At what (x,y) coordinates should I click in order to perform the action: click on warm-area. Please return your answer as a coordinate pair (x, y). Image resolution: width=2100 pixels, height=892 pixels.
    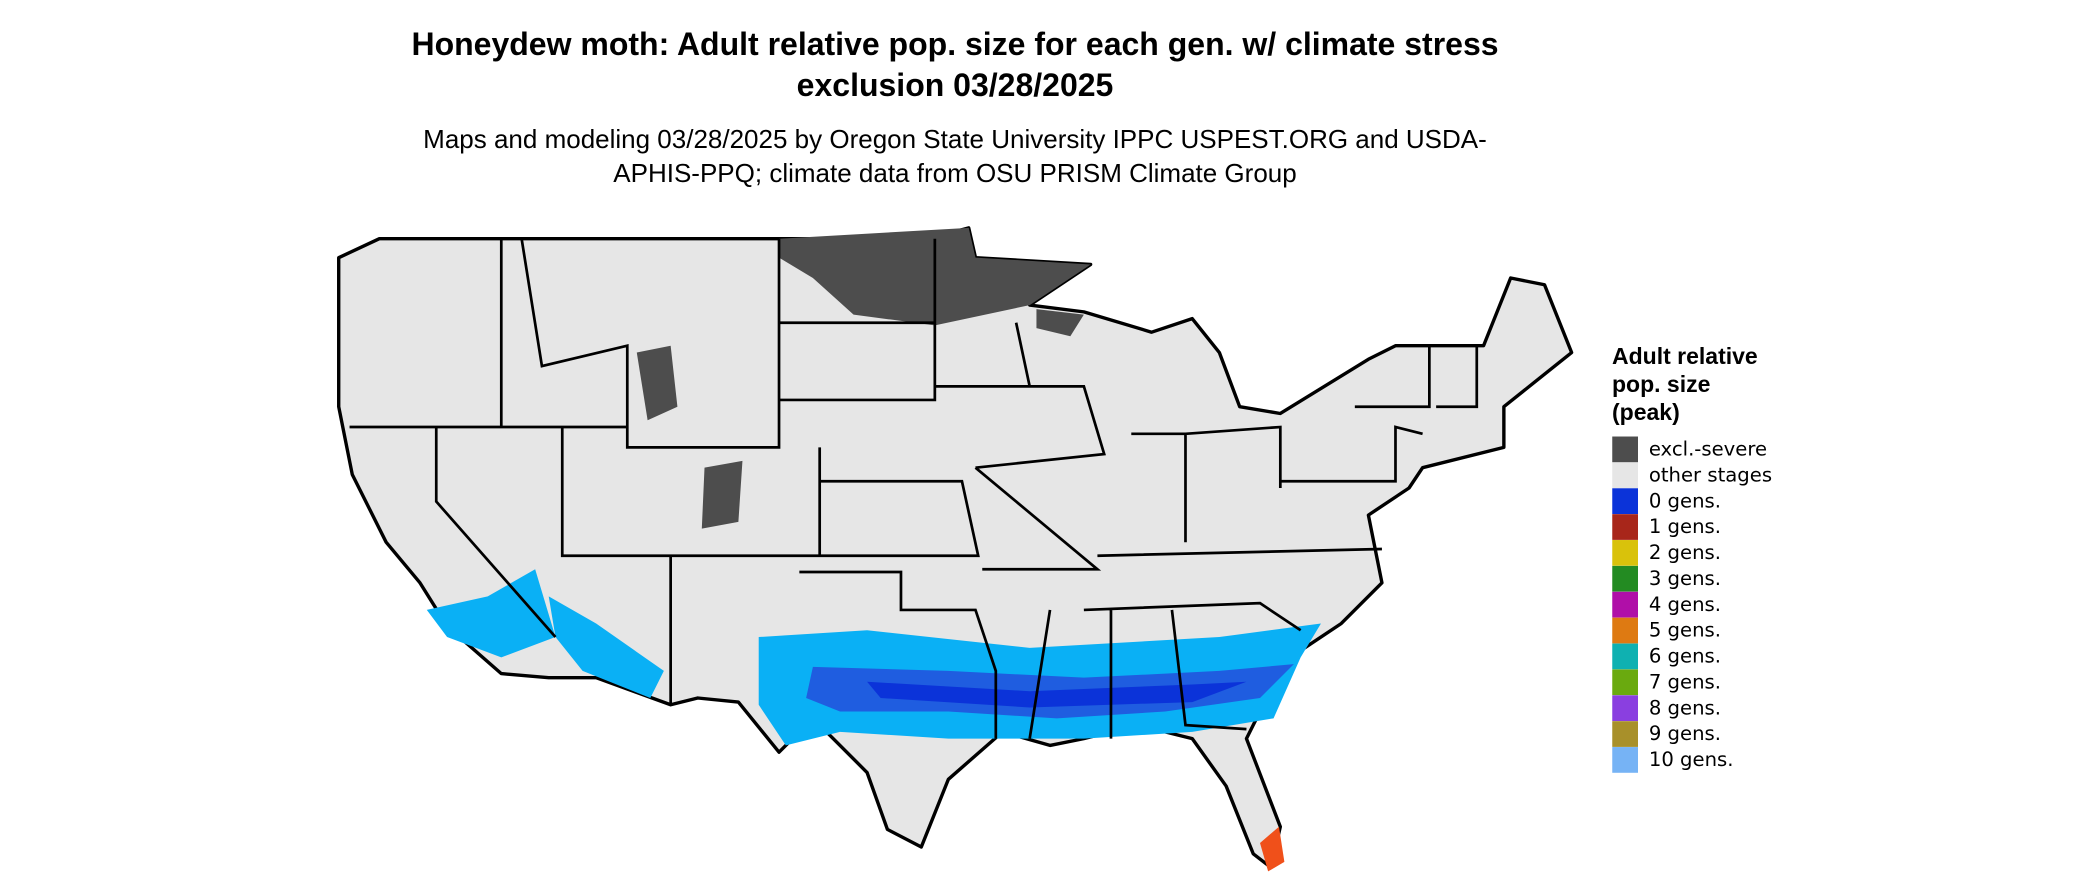
    Looking at the image, I should click on (1272, 849).